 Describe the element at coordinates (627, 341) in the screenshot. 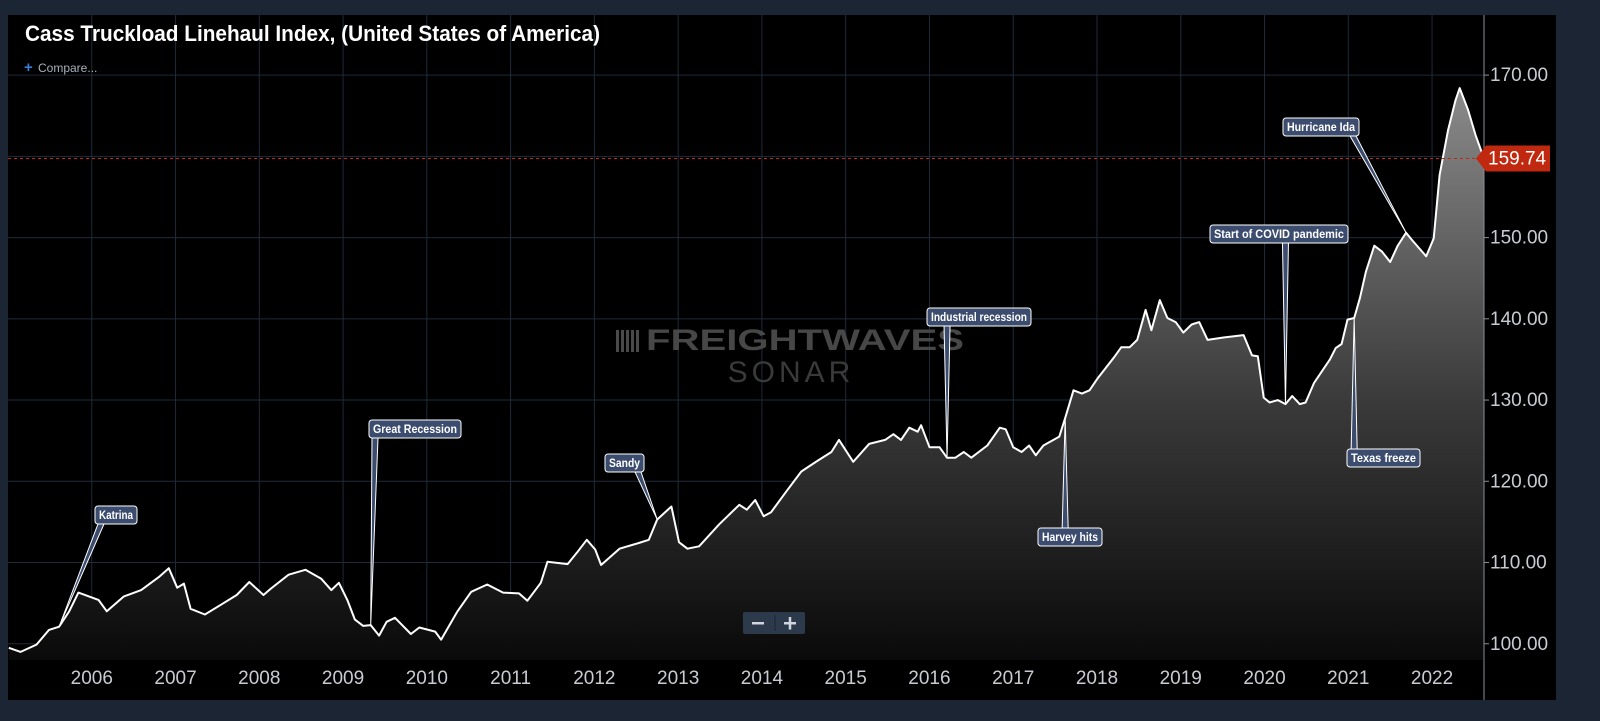

I see `watermark-icon` at that location.